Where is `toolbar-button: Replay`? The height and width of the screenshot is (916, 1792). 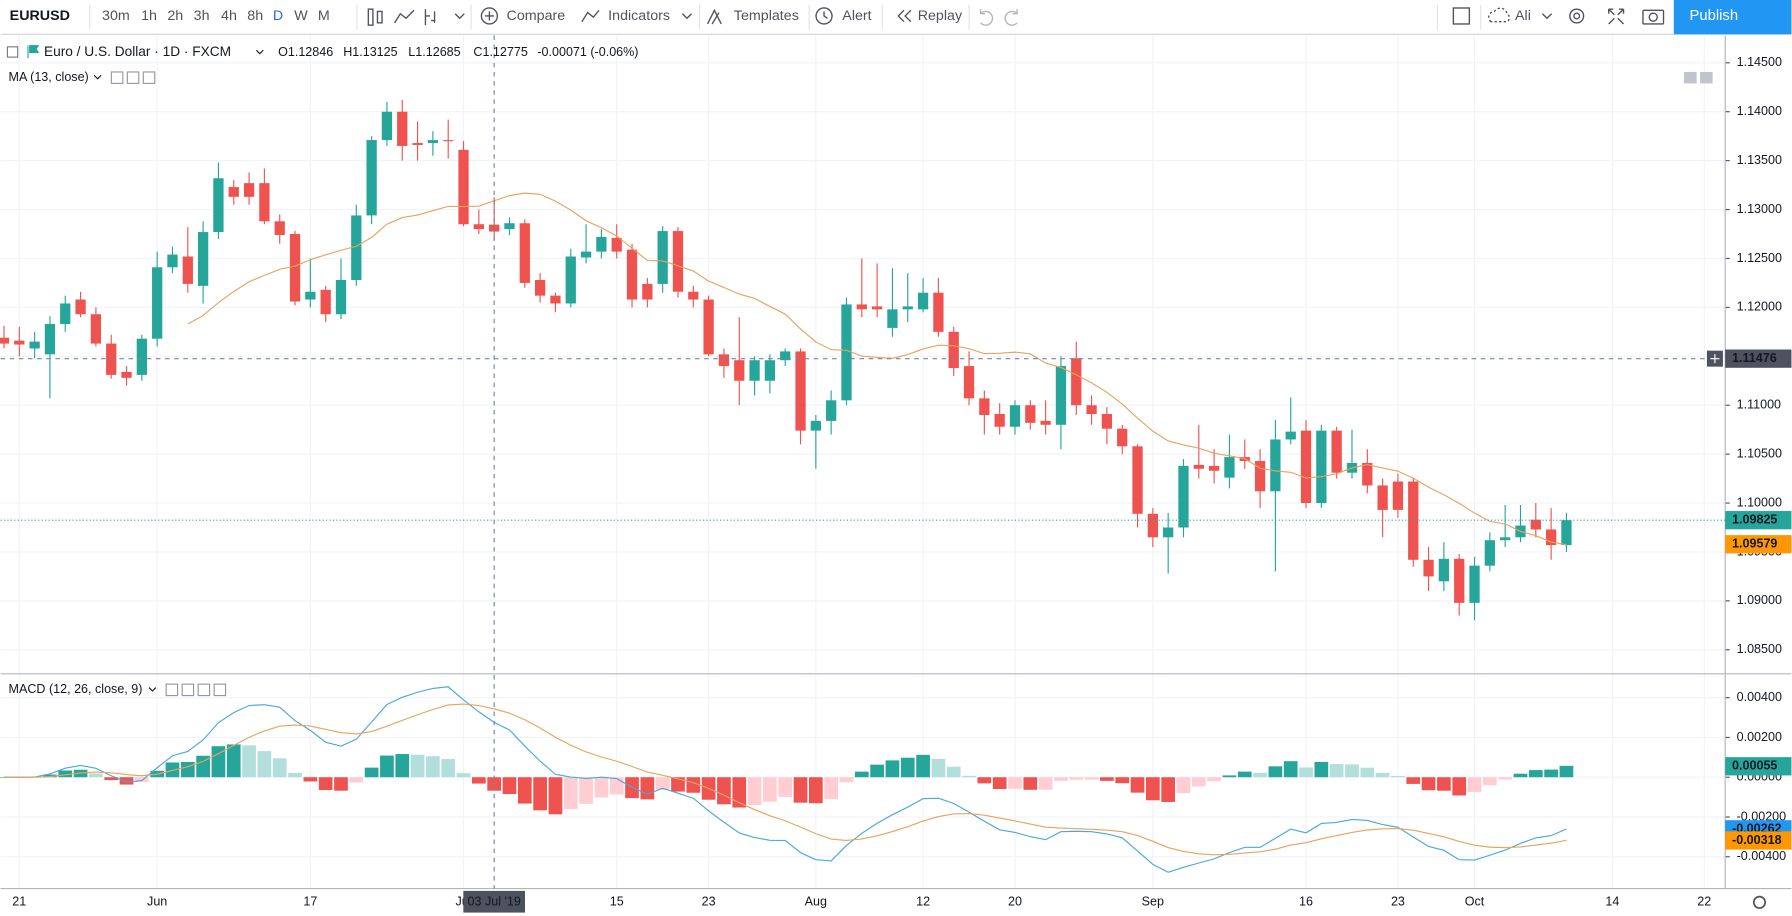 toolbar-button: Replay is located at coordinates (940, 16).